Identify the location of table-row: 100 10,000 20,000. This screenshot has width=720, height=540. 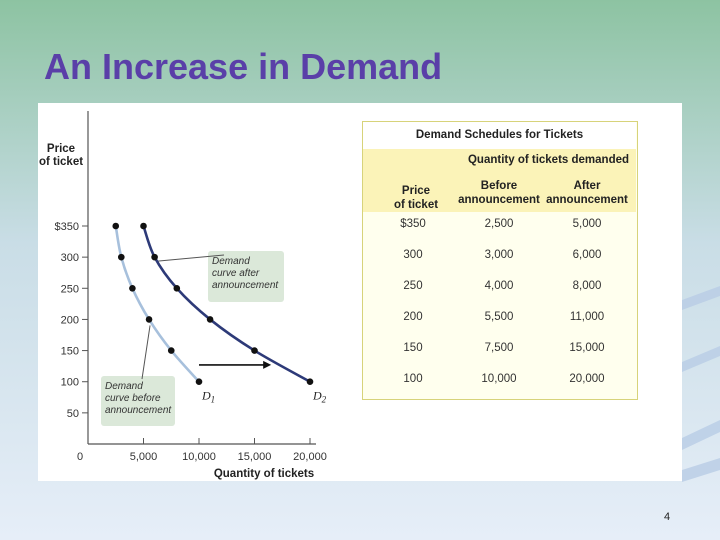
(499, 383).